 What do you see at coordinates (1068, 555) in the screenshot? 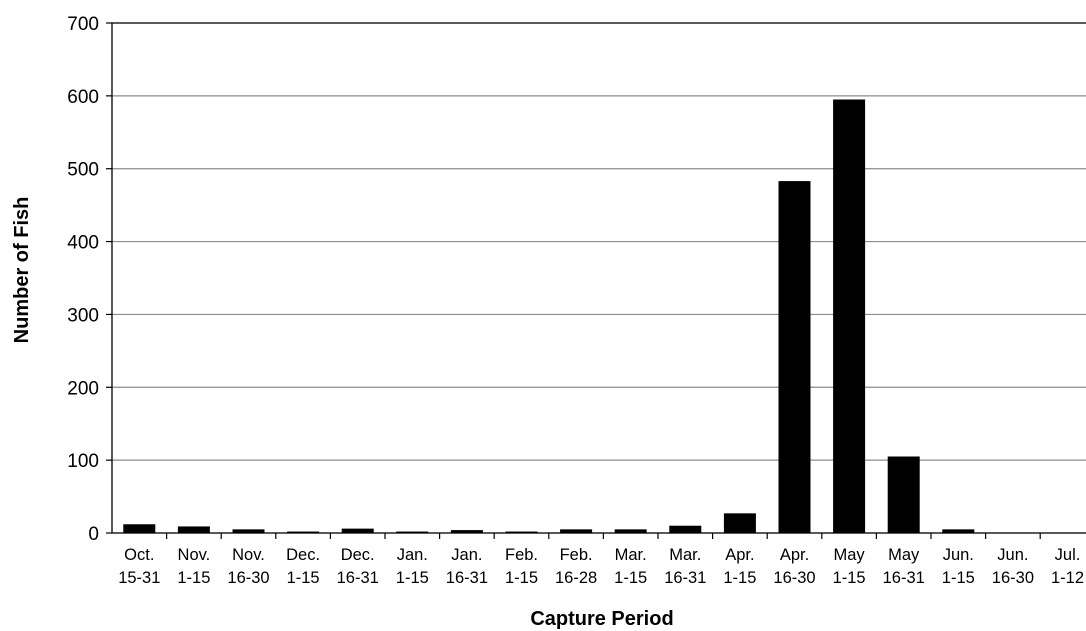
I see `x-tick-label: Jul.` at bounding box center [1068, 555].